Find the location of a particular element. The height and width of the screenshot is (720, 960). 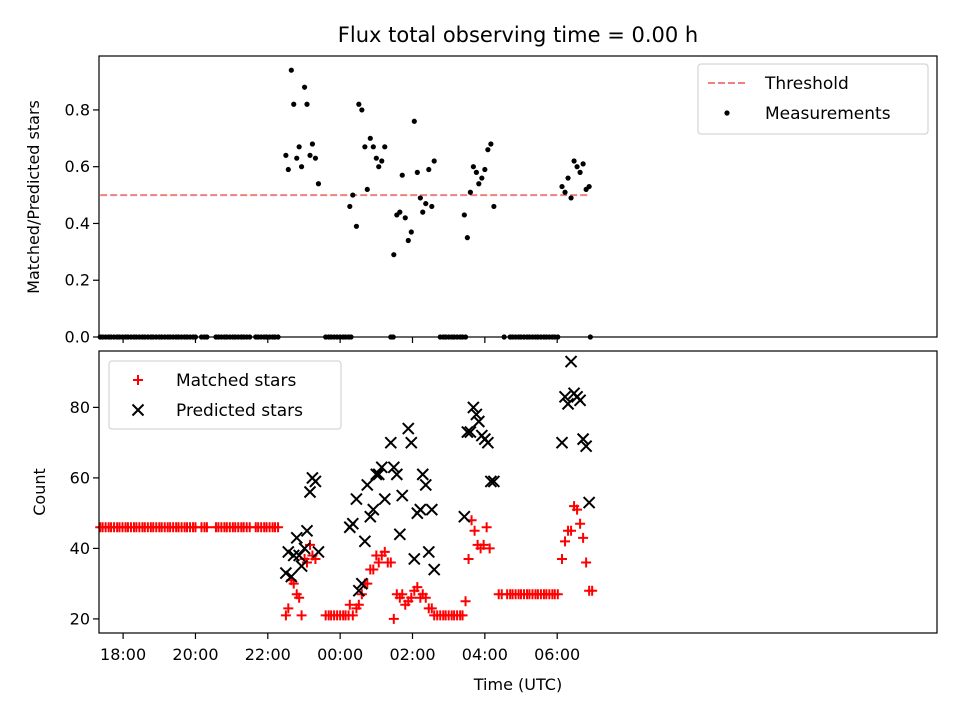

bottom-x-tick-label: 18:00 is located at coordinates (123, 654).